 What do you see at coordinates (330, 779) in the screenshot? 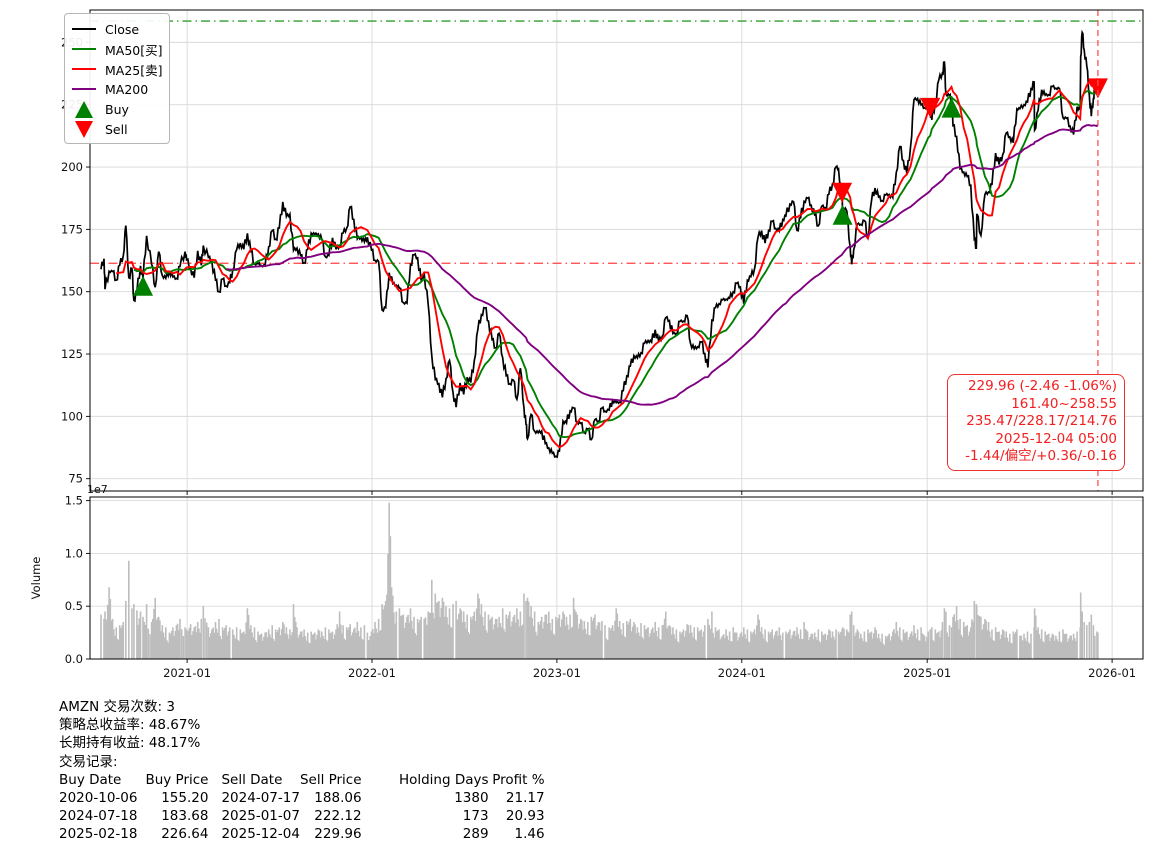
I see `table-header: Sell Price` at bounding box center [330, 779].